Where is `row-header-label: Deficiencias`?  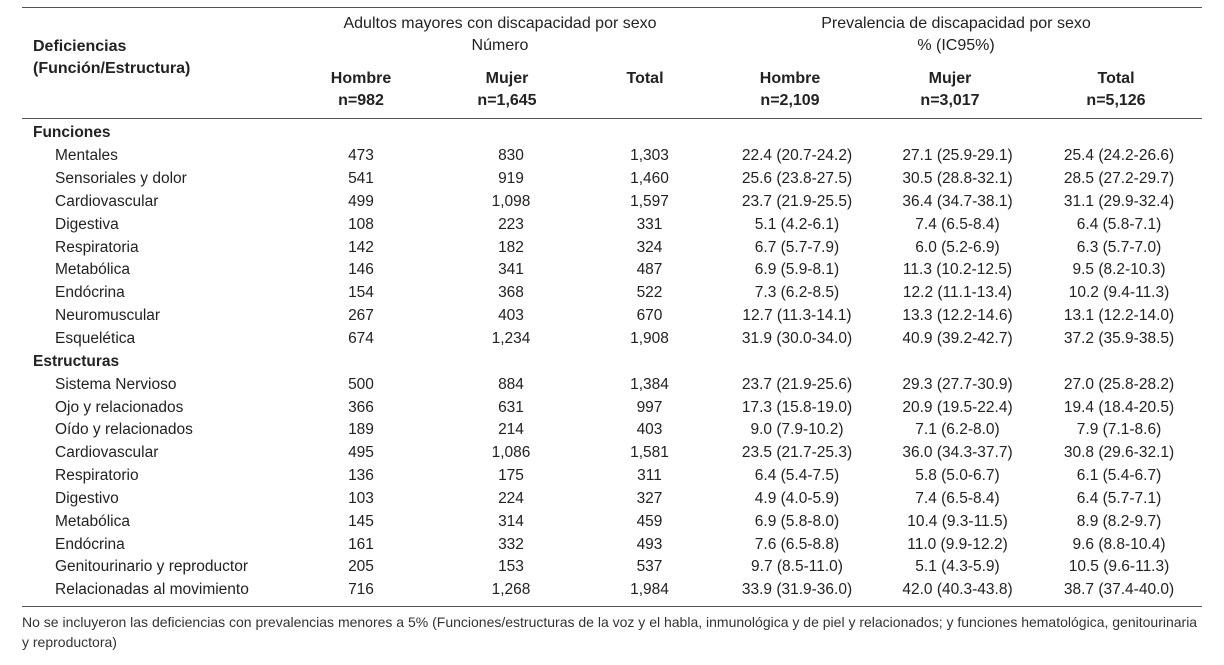 row-header-label: Deficiencias is located at coordinates (80, 46).